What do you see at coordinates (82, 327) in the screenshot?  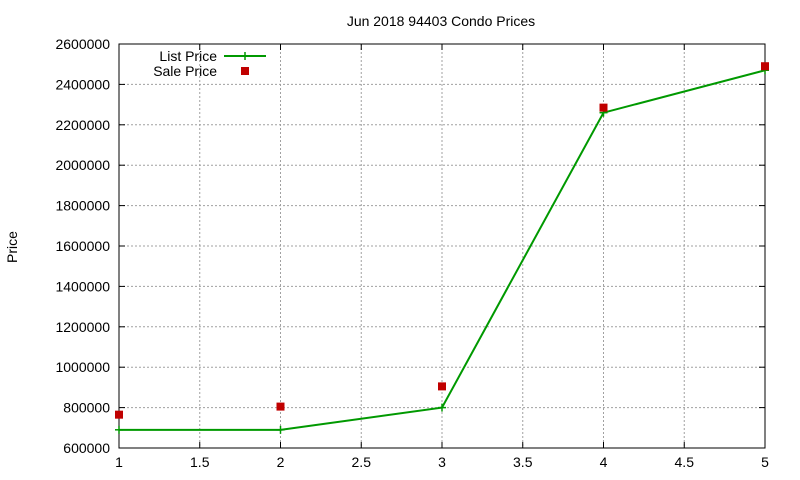 I see `y-tick-label: 1200000` at bounding box center [82, 327].